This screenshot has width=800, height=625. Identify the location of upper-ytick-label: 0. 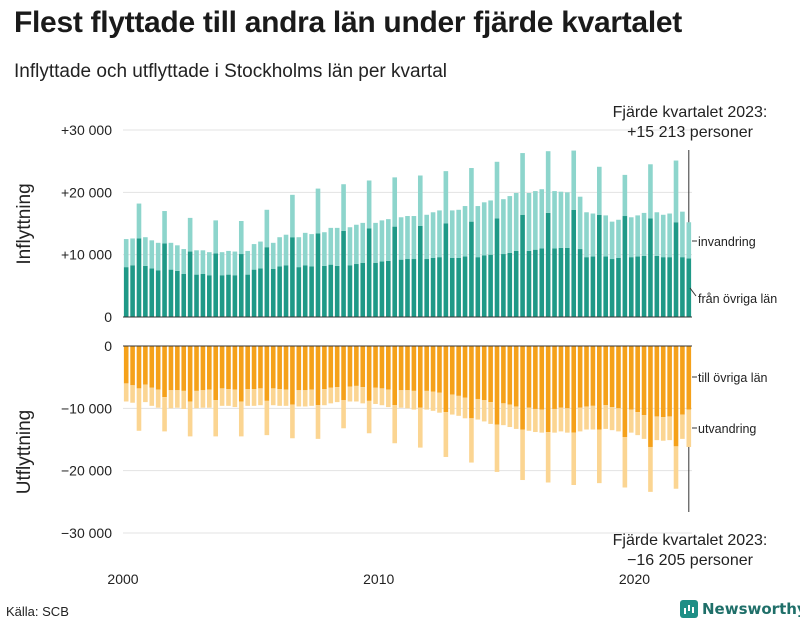
(108, 317).